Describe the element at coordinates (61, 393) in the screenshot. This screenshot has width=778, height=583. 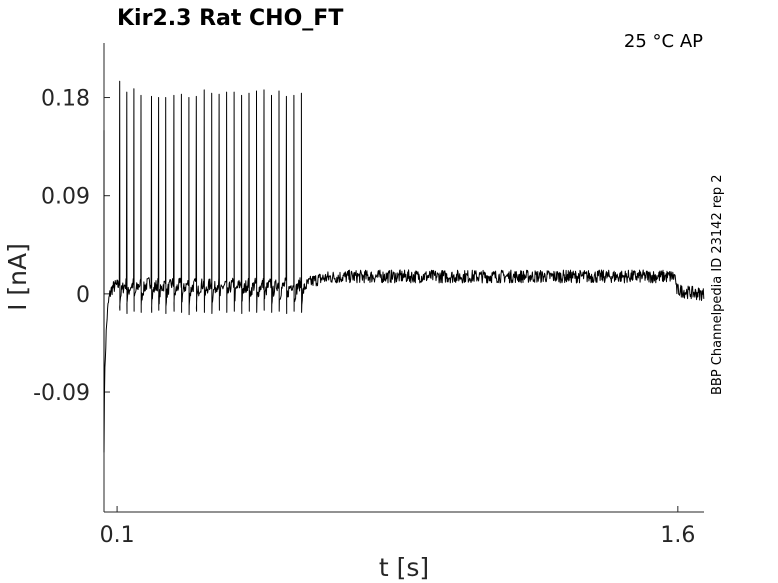
I see `y-tick-label: -0.09` at that location.